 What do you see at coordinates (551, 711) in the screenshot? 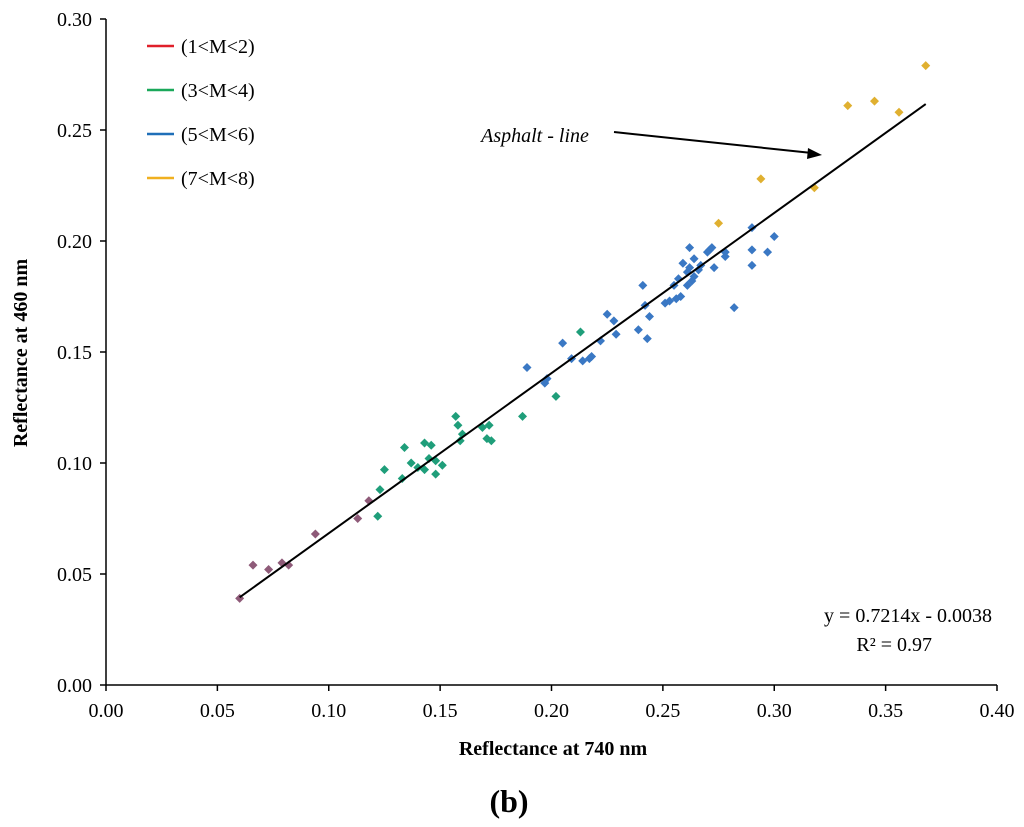
I see `x-tick-label: 0.20` at bounding box center [551, 711].